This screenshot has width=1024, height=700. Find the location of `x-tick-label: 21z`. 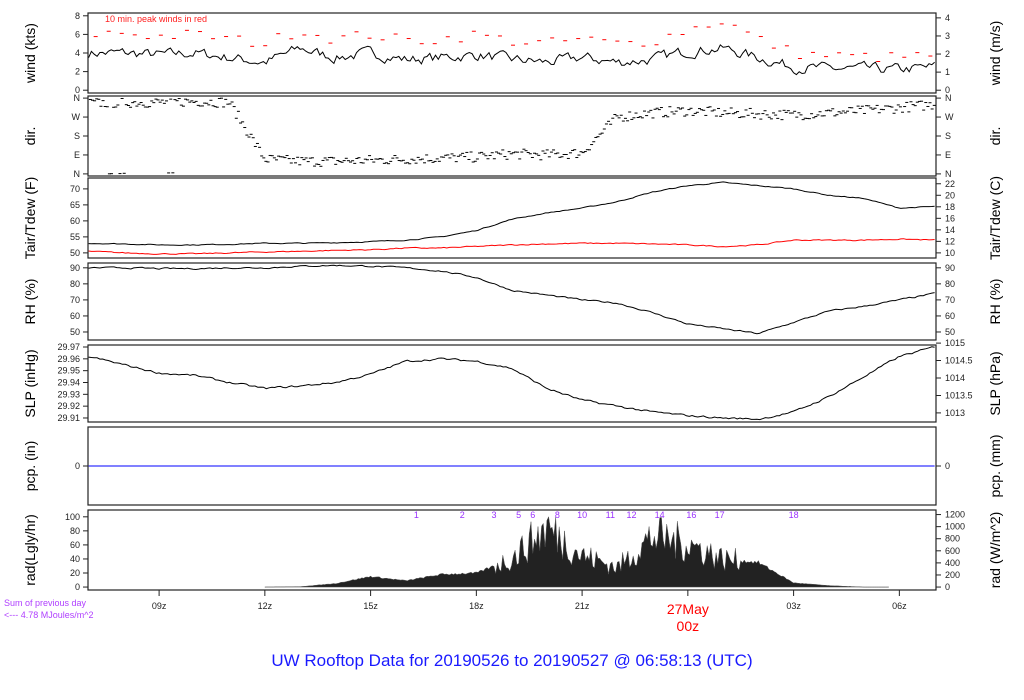

x-tick-label: 21z is located at coordinates (582, 606).